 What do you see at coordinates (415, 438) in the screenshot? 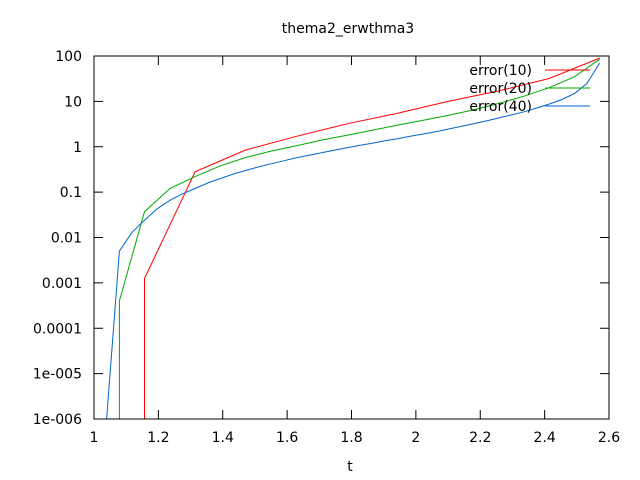
I see `x-tick-label: 2` at bounding box center [415, 438].